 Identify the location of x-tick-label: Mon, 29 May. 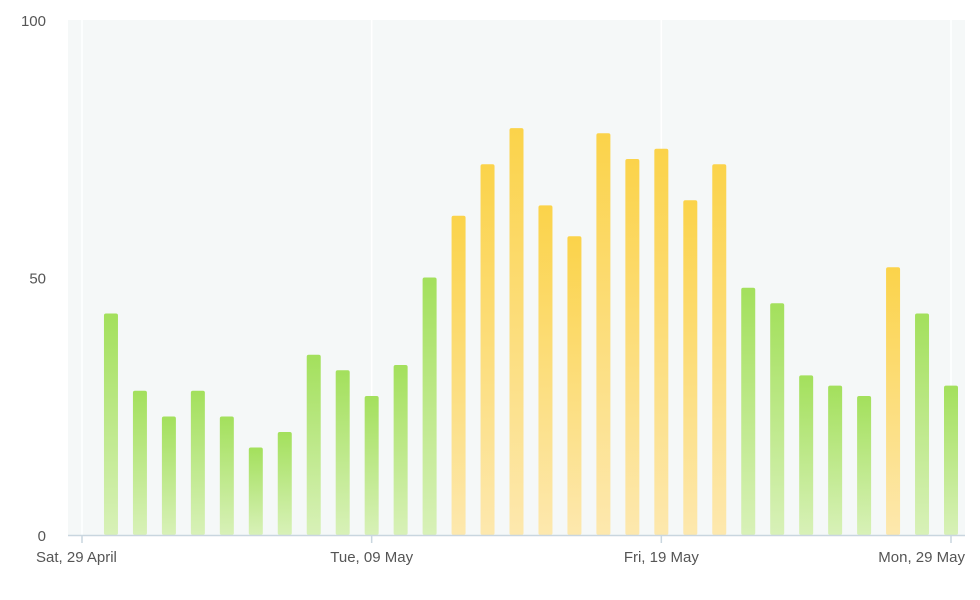
(921, 557).